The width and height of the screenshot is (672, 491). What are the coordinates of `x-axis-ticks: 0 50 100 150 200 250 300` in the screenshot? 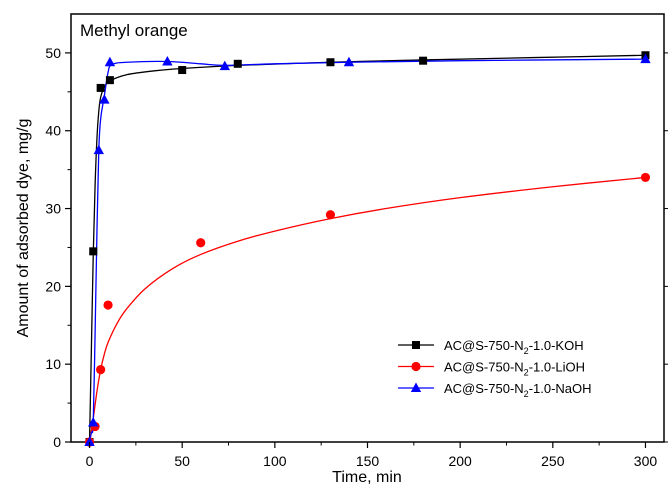 It's located at (372, 455).